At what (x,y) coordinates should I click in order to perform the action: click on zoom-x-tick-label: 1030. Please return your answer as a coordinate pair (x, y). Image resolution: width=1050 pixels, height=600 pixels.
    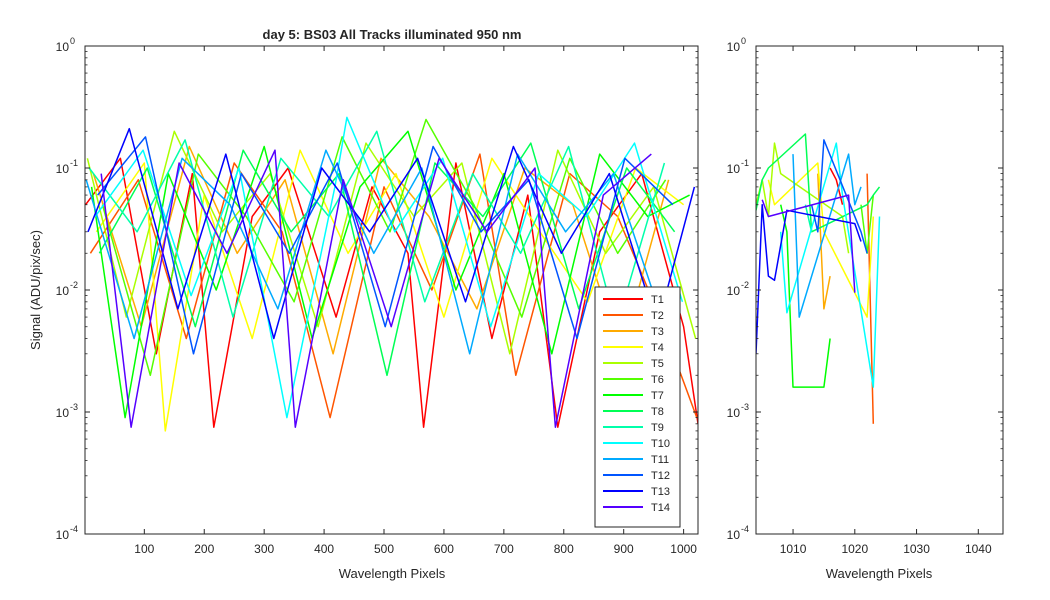
    Looking at the image, I should click on (916, 549).